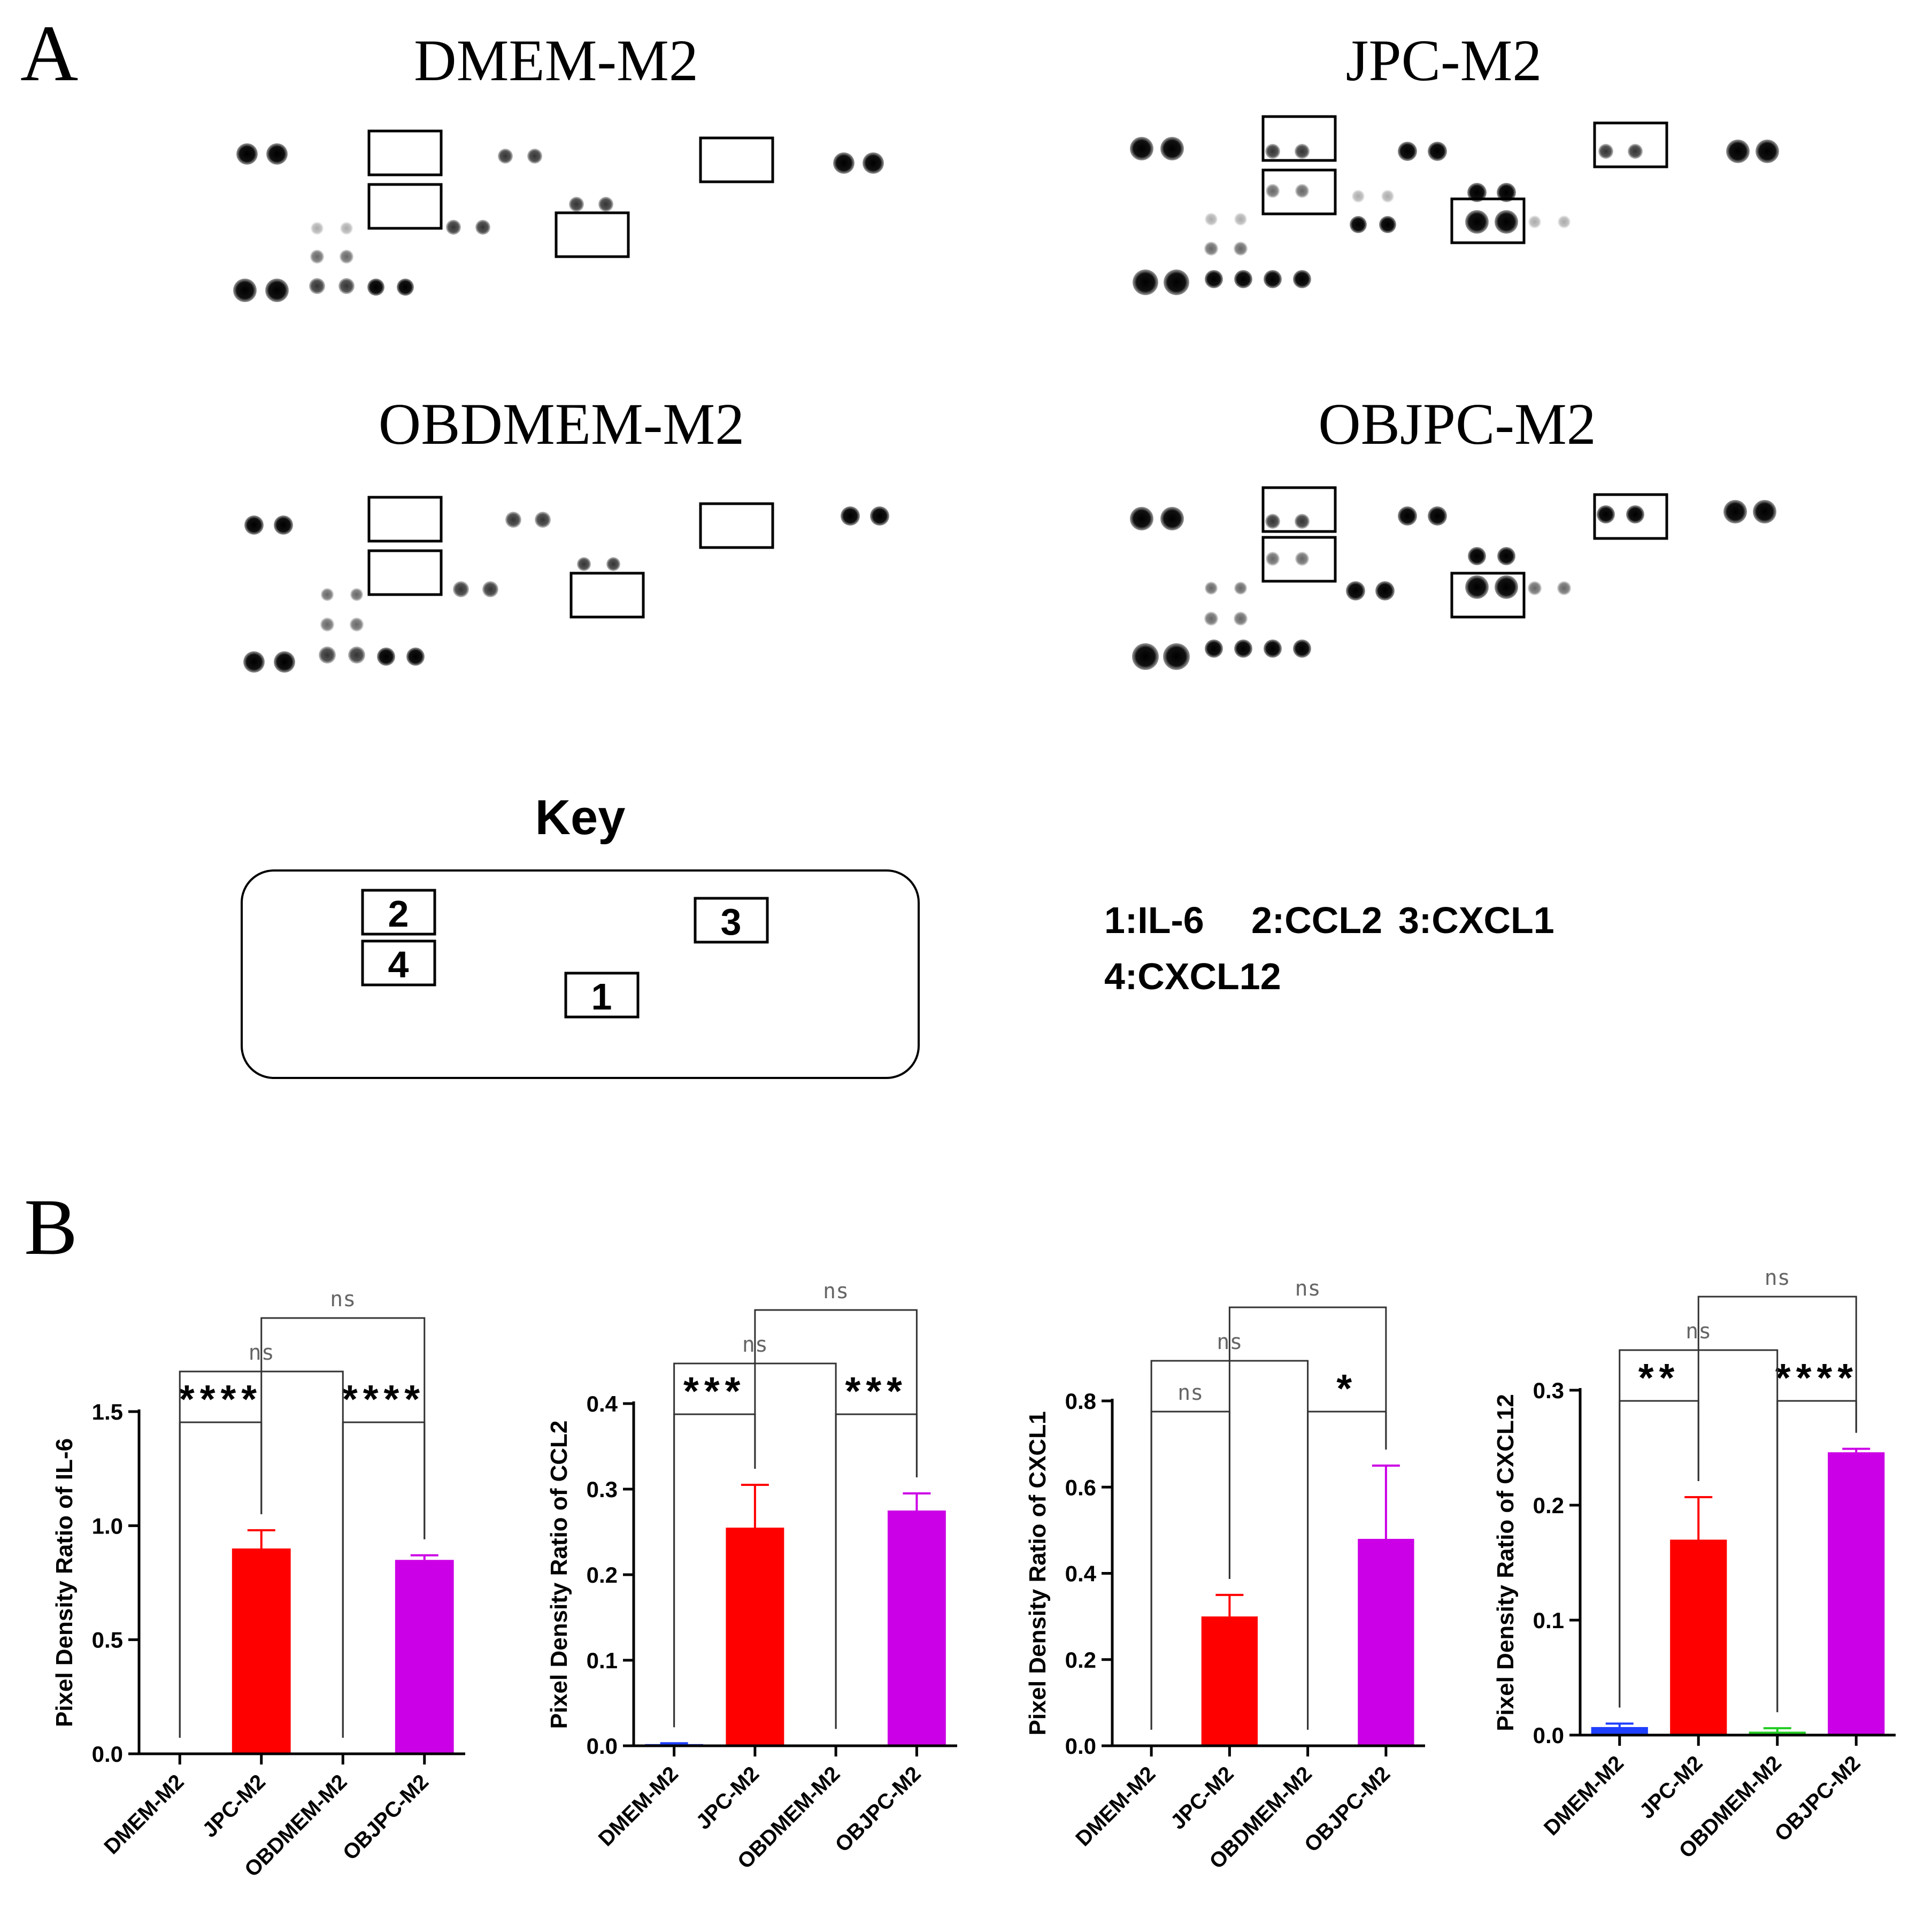 The width and height of the screenshot is (1932, 1911). I want to click on panel-label-b: B, so click(51, 1227).